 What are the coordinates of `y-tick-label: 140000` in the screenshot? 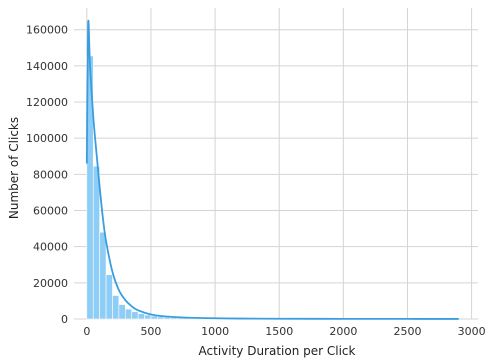 It's located at (47, 66).